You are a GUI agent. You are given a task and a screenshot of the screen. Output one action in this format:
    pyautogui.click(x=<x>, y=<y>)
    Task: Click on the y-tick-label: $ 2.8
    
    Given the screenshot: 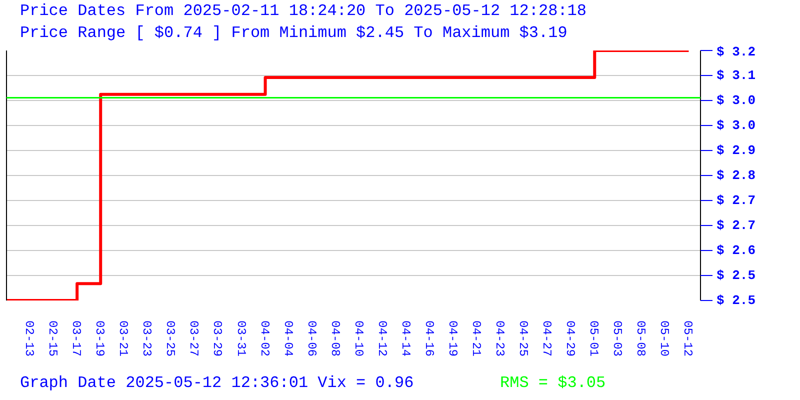 What is the action you would take?
    pyautogui.click(x=736, y=175)
    